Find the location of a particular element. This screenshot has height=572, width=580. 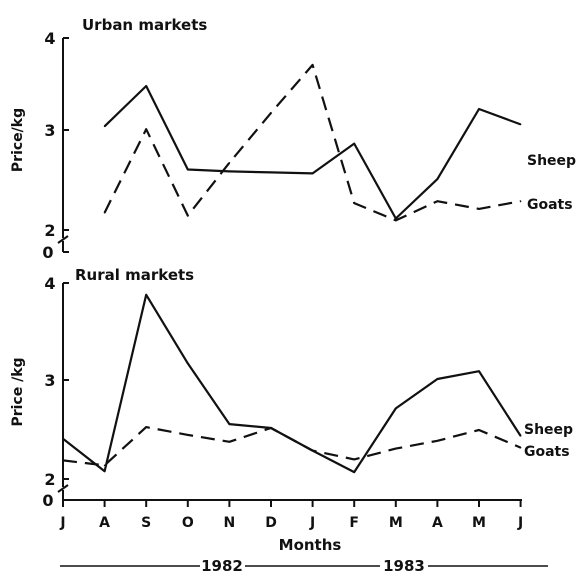

urban-goats-label: Goats is located at coordinates (550, 205).